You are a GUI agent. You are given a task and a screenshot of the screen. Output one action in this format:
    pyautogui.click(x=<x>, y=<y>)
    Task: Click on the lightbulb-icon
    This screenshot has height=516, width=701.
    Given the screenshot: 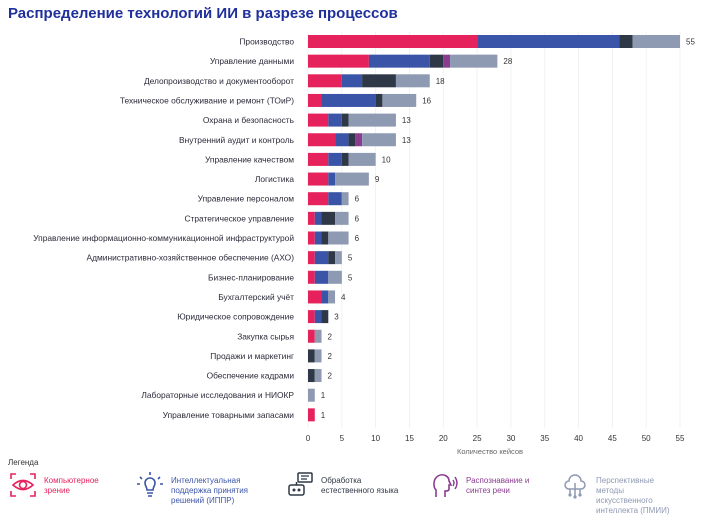 What is the action you would take?
    pyautogui.click(x=150, y=484)
    